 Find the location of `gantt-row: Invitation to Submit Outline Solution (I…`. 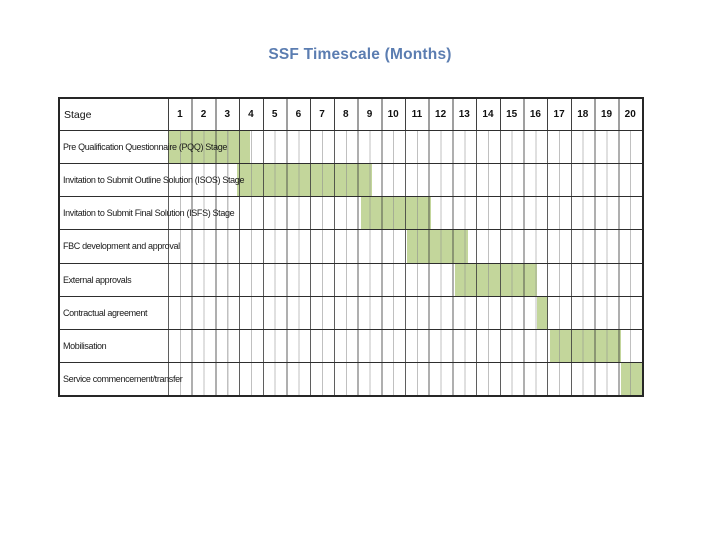

gantt-row: Invitation to Submit Outline Solution (I… is located at coordinates (351, 180).